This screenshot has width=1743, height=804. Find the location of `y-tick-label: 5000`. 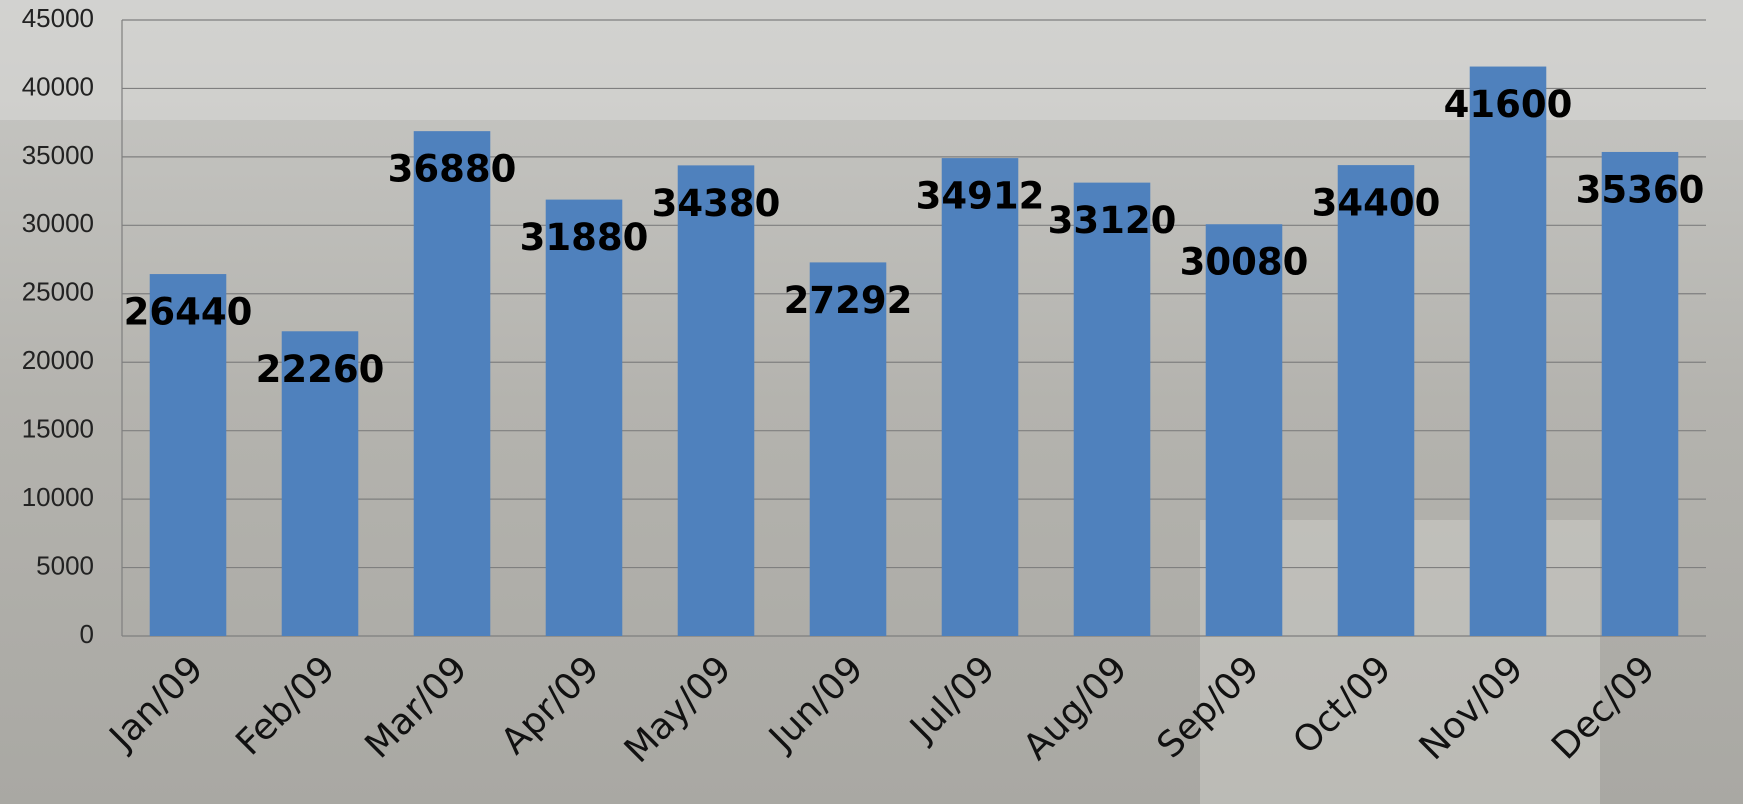

y-tick-label: 5000 is located at coordinates (65, 565).